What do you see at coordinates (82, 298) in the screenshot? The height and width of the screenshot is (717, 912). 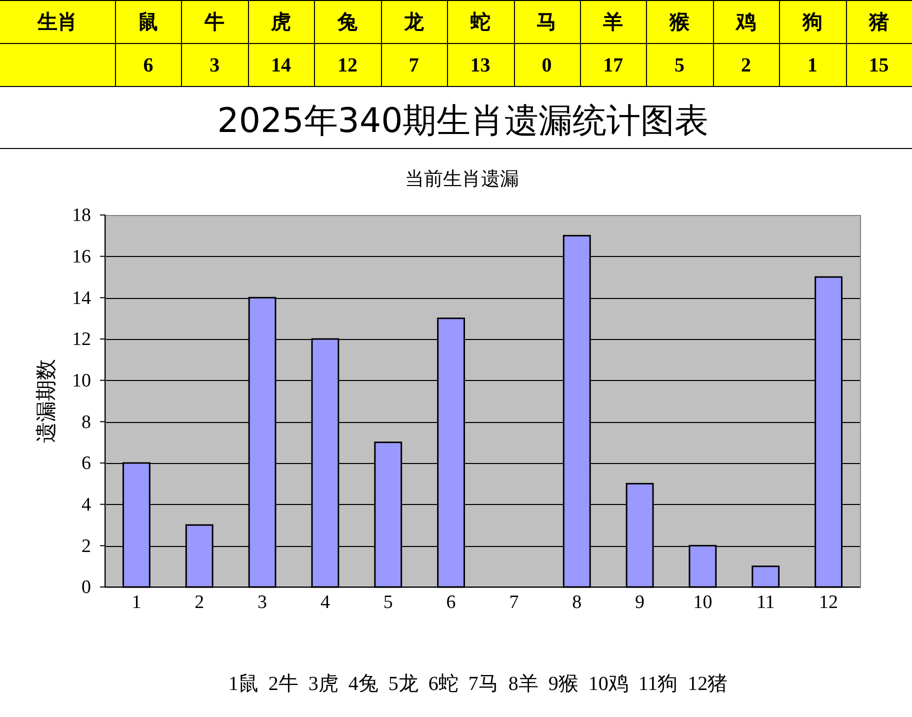 I see `y-tick-label: 14` at bounding box center [82, 298].